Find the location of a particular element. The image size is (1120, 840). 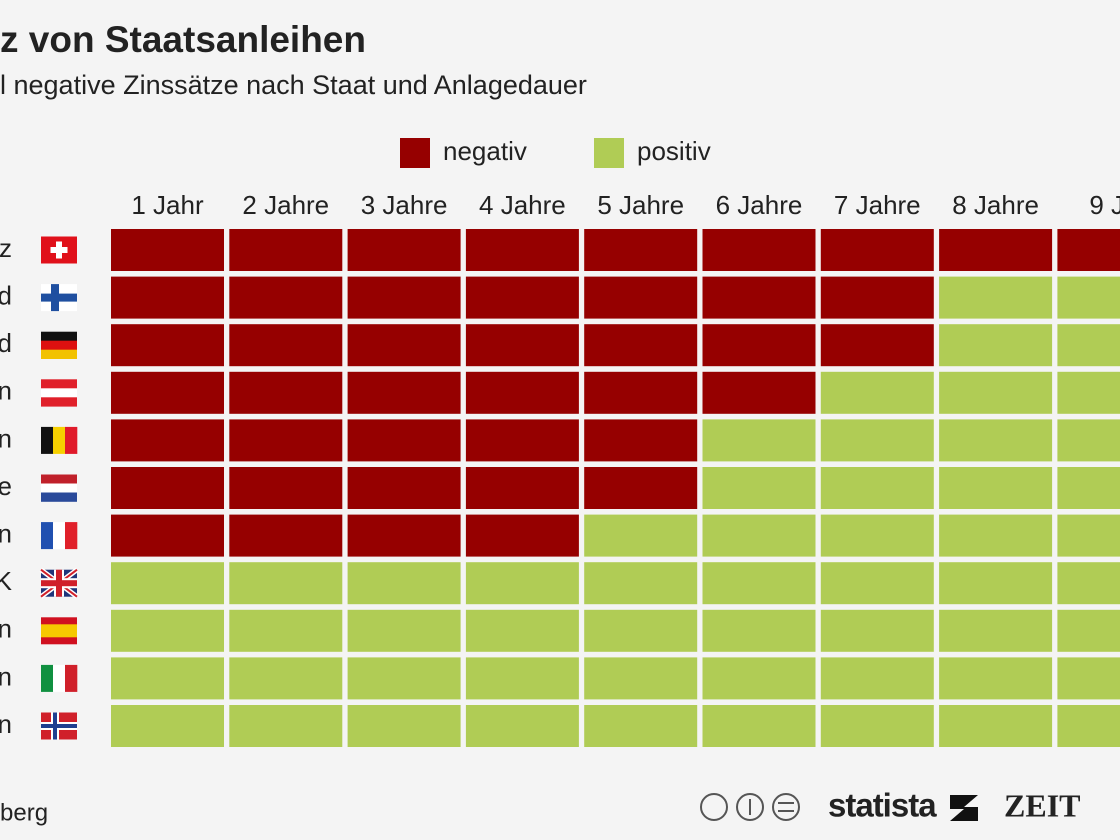

column-label: 5 Jahre is located at coordinates (640, 205).